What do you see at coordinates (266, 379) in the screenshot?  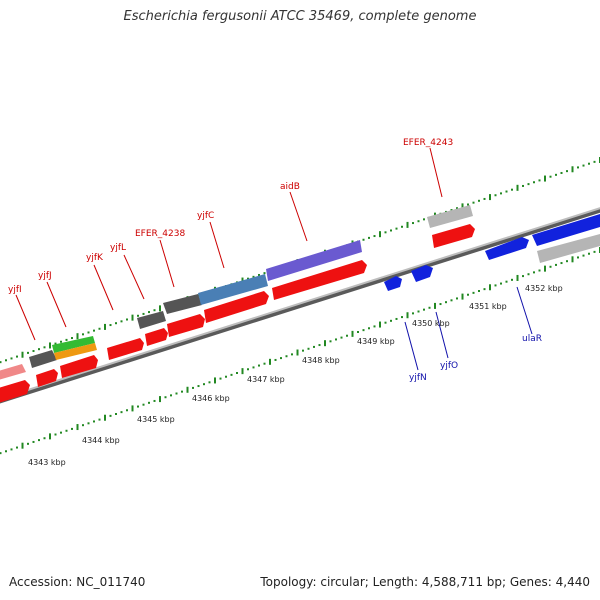 I see `scale-label: 4347 kbp` at bounding box center [266, 379].